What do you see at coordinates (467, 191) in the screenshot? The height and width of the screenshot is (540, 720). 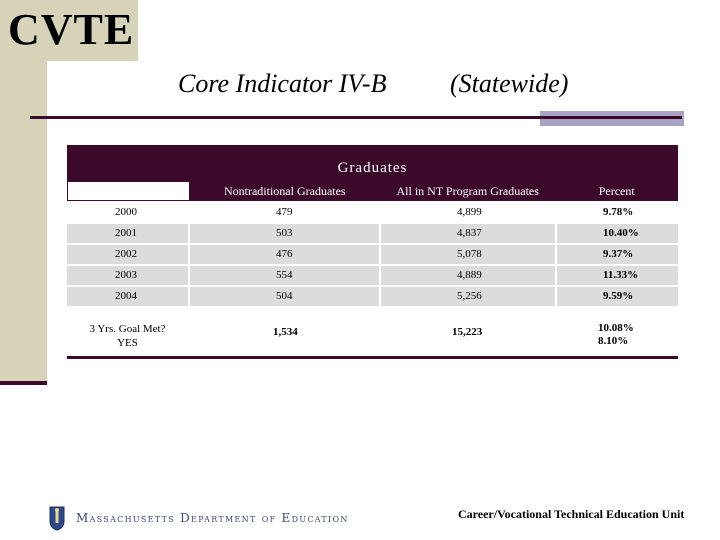 I see `column-header-all: All in NT Program Graduates` at bounding box center [467, 191].